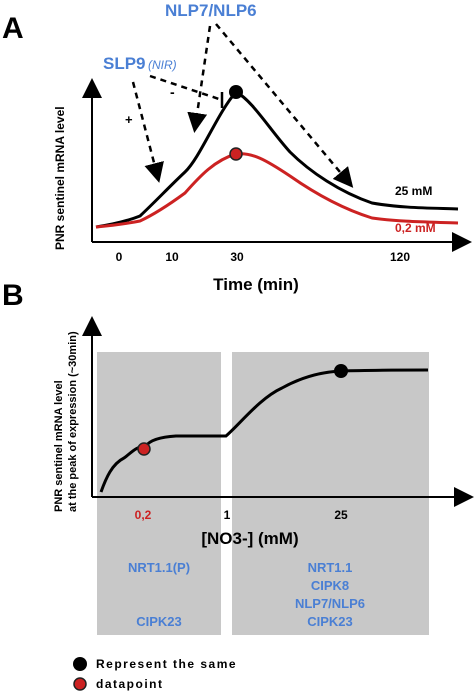  What do you see at coordinates (227, 515) in the screenshot?
I see `panel-b-tick-1: 1` at bounding box center [227, 515].